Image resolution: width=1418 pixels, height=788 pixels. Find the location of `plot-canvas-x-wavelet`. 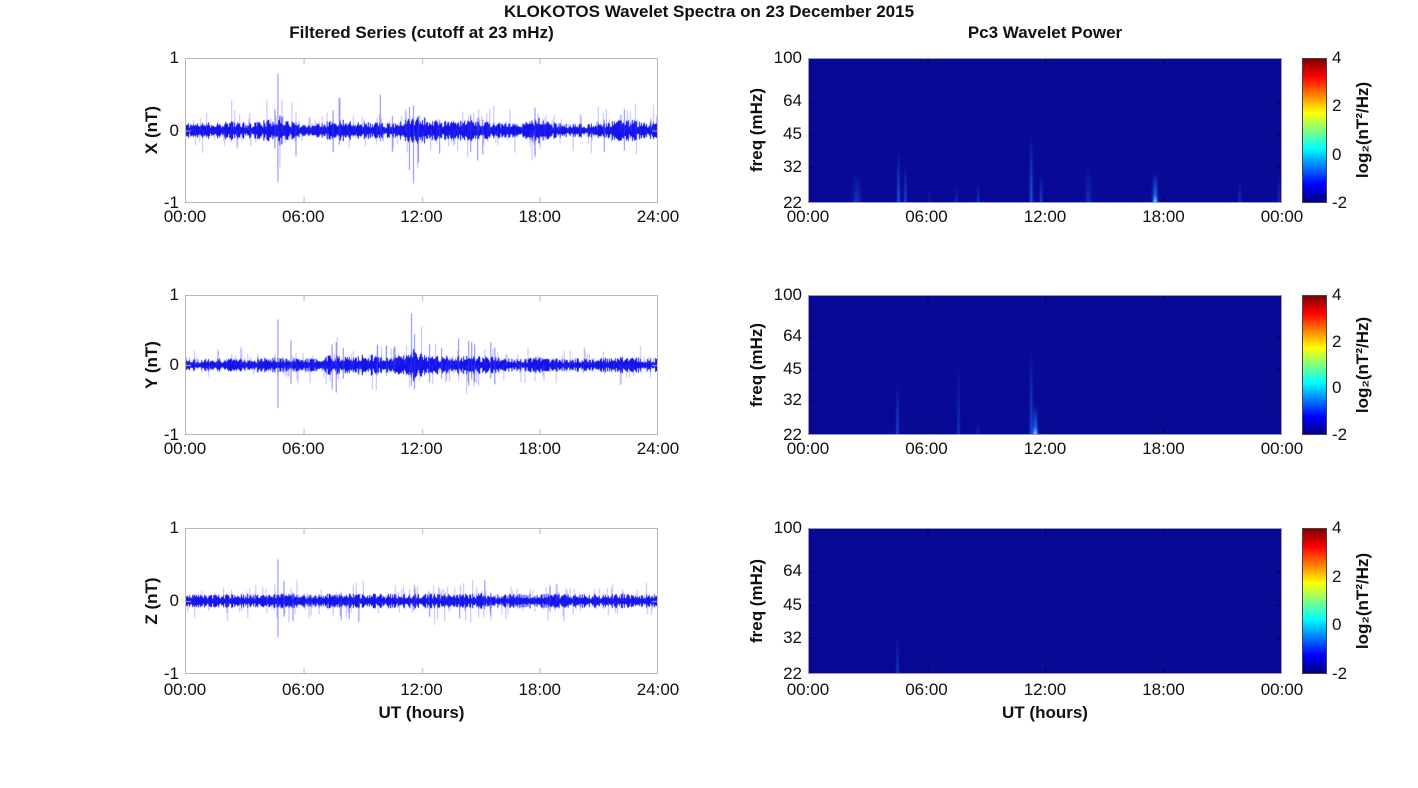

plot-canvas-x-wavelet is located at coordinates (1045, 130).